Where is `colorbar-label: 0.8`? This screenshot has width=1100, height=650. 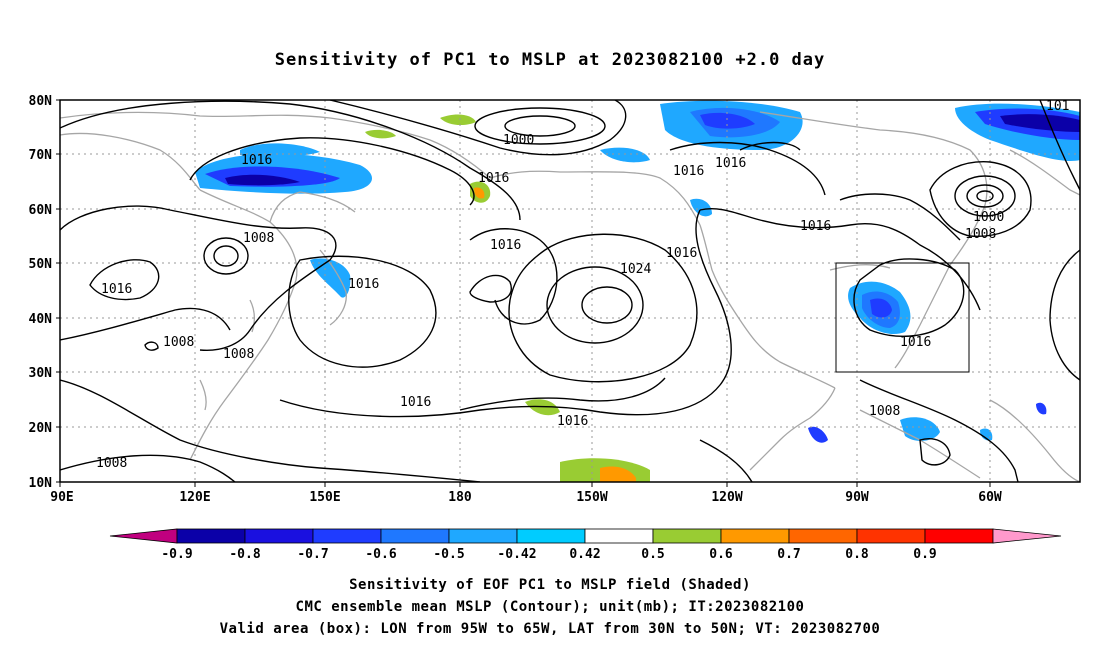
colorbar-label: 0.8 is located at coordinates (857, 554).